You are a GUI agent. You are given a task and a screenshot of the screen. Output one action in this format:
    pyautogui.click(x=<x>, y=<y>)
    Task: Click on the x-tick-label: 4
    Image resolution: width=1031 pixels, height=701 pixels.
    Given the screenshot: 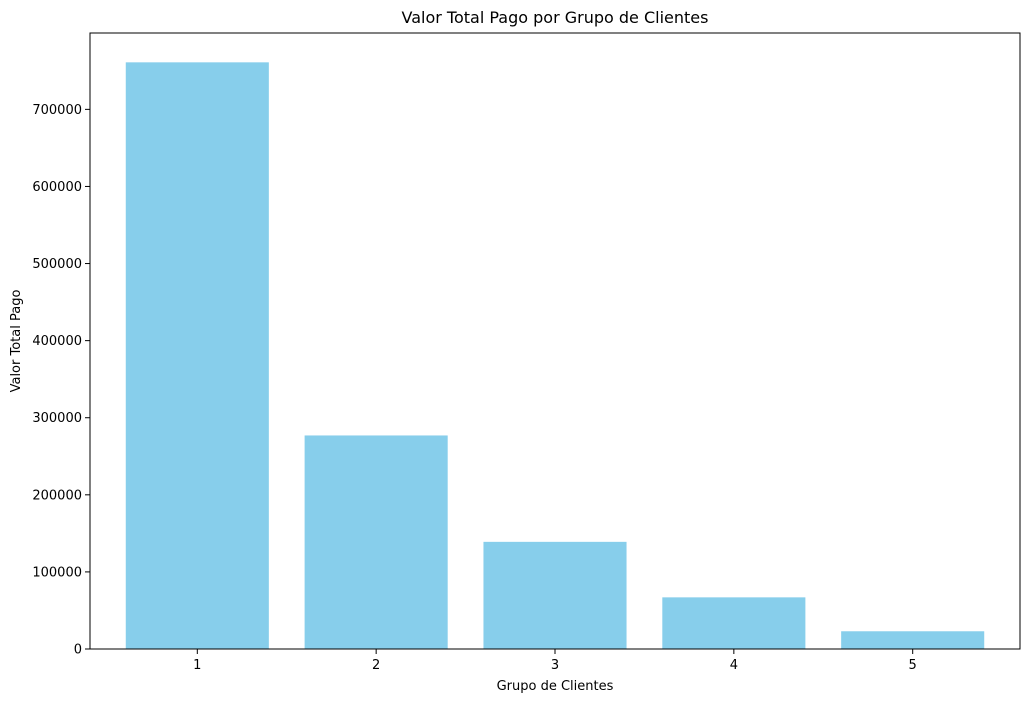 What is the action you would take?
    pyautogui.click(x=734, y=665)
    